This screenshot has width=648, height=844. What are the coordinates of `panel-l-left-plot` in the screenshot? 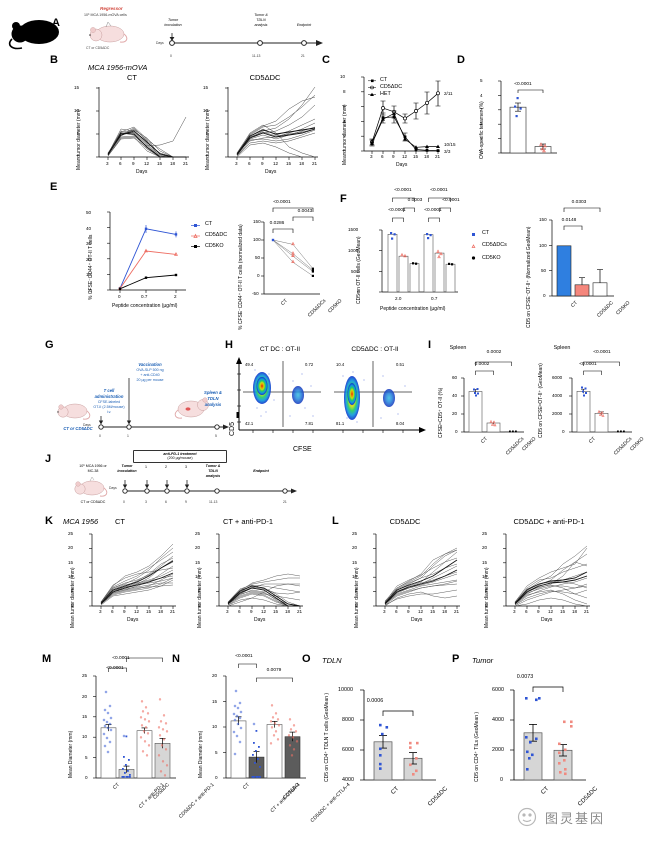 It's located at (416, 571).